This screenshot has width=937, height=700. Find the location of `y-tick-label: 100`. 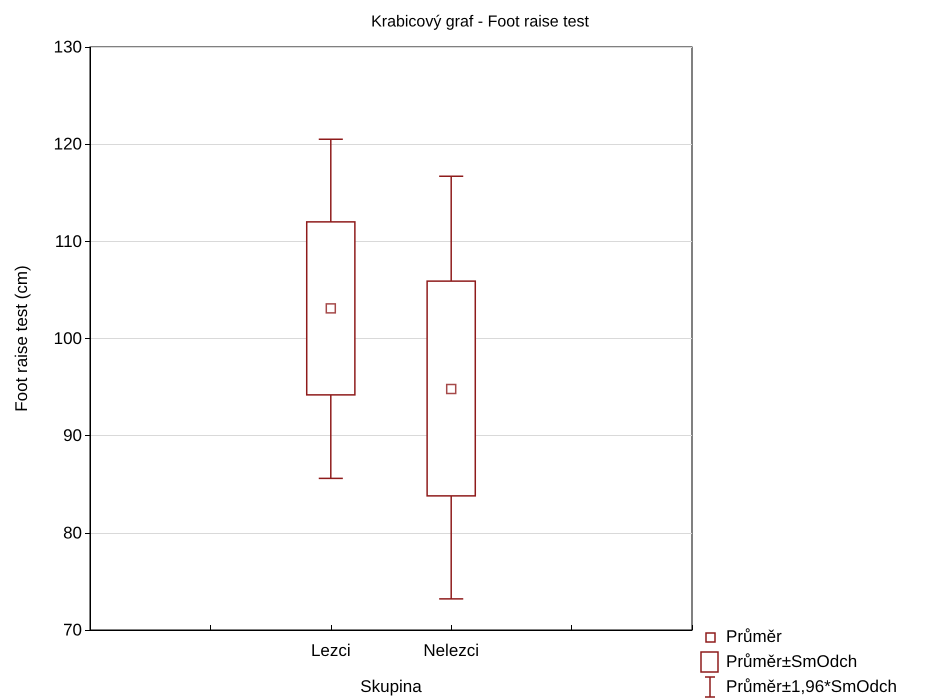

y-tick-label: 100 is located at coordinates (68, 338).